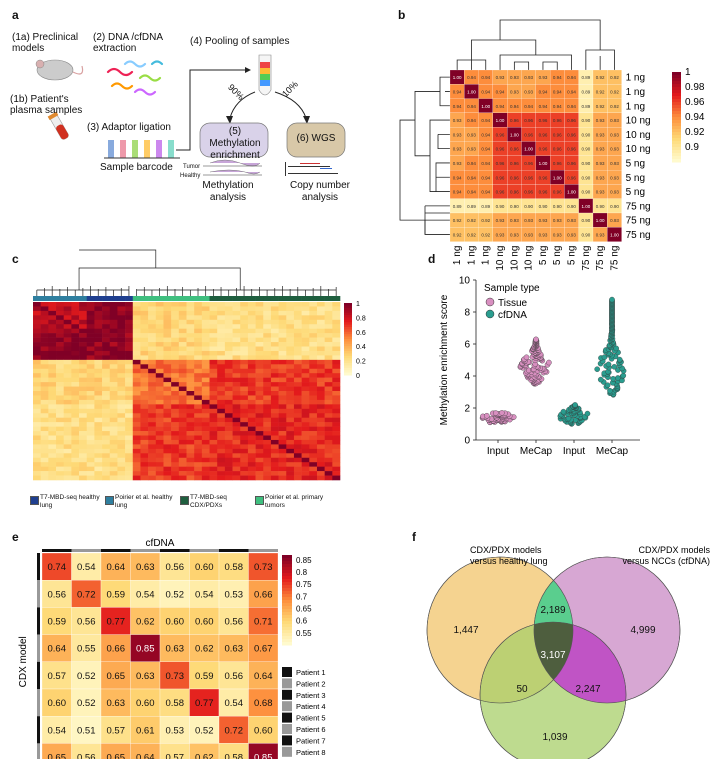  I want to click on cell-value: 0.59, so click(116, 594).